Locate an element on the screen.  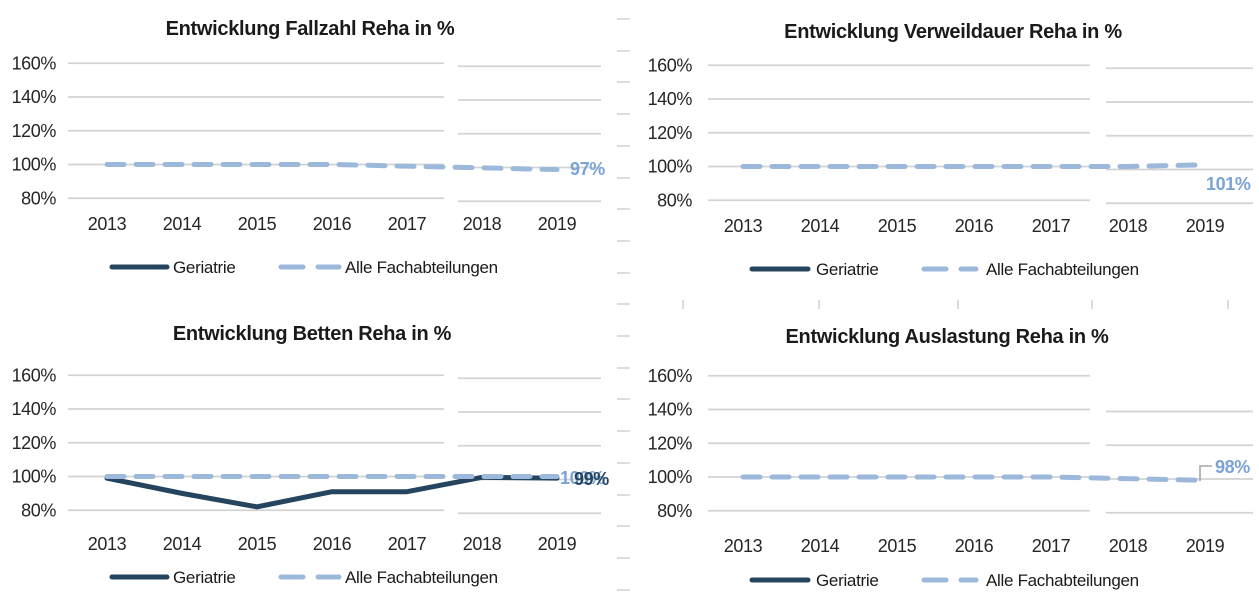
series-geriatrie-line is located at coordinates (332, 492).